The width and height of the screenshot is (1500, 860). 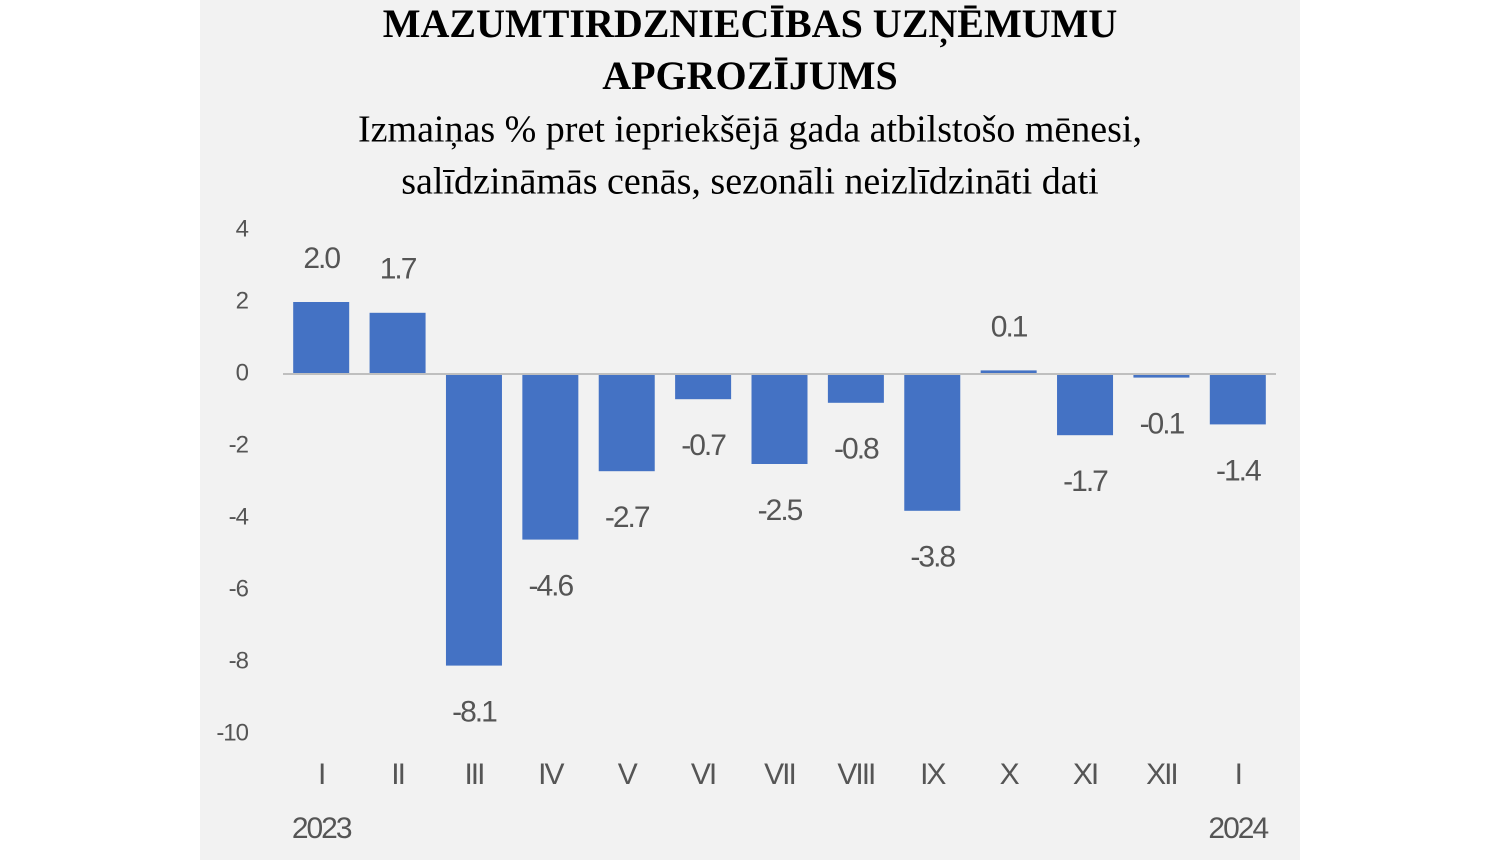 What do you see at coordinates (855, 774) in the screenshot?
I see `x-tick-label: VIII` at bounding box center [855, 774].